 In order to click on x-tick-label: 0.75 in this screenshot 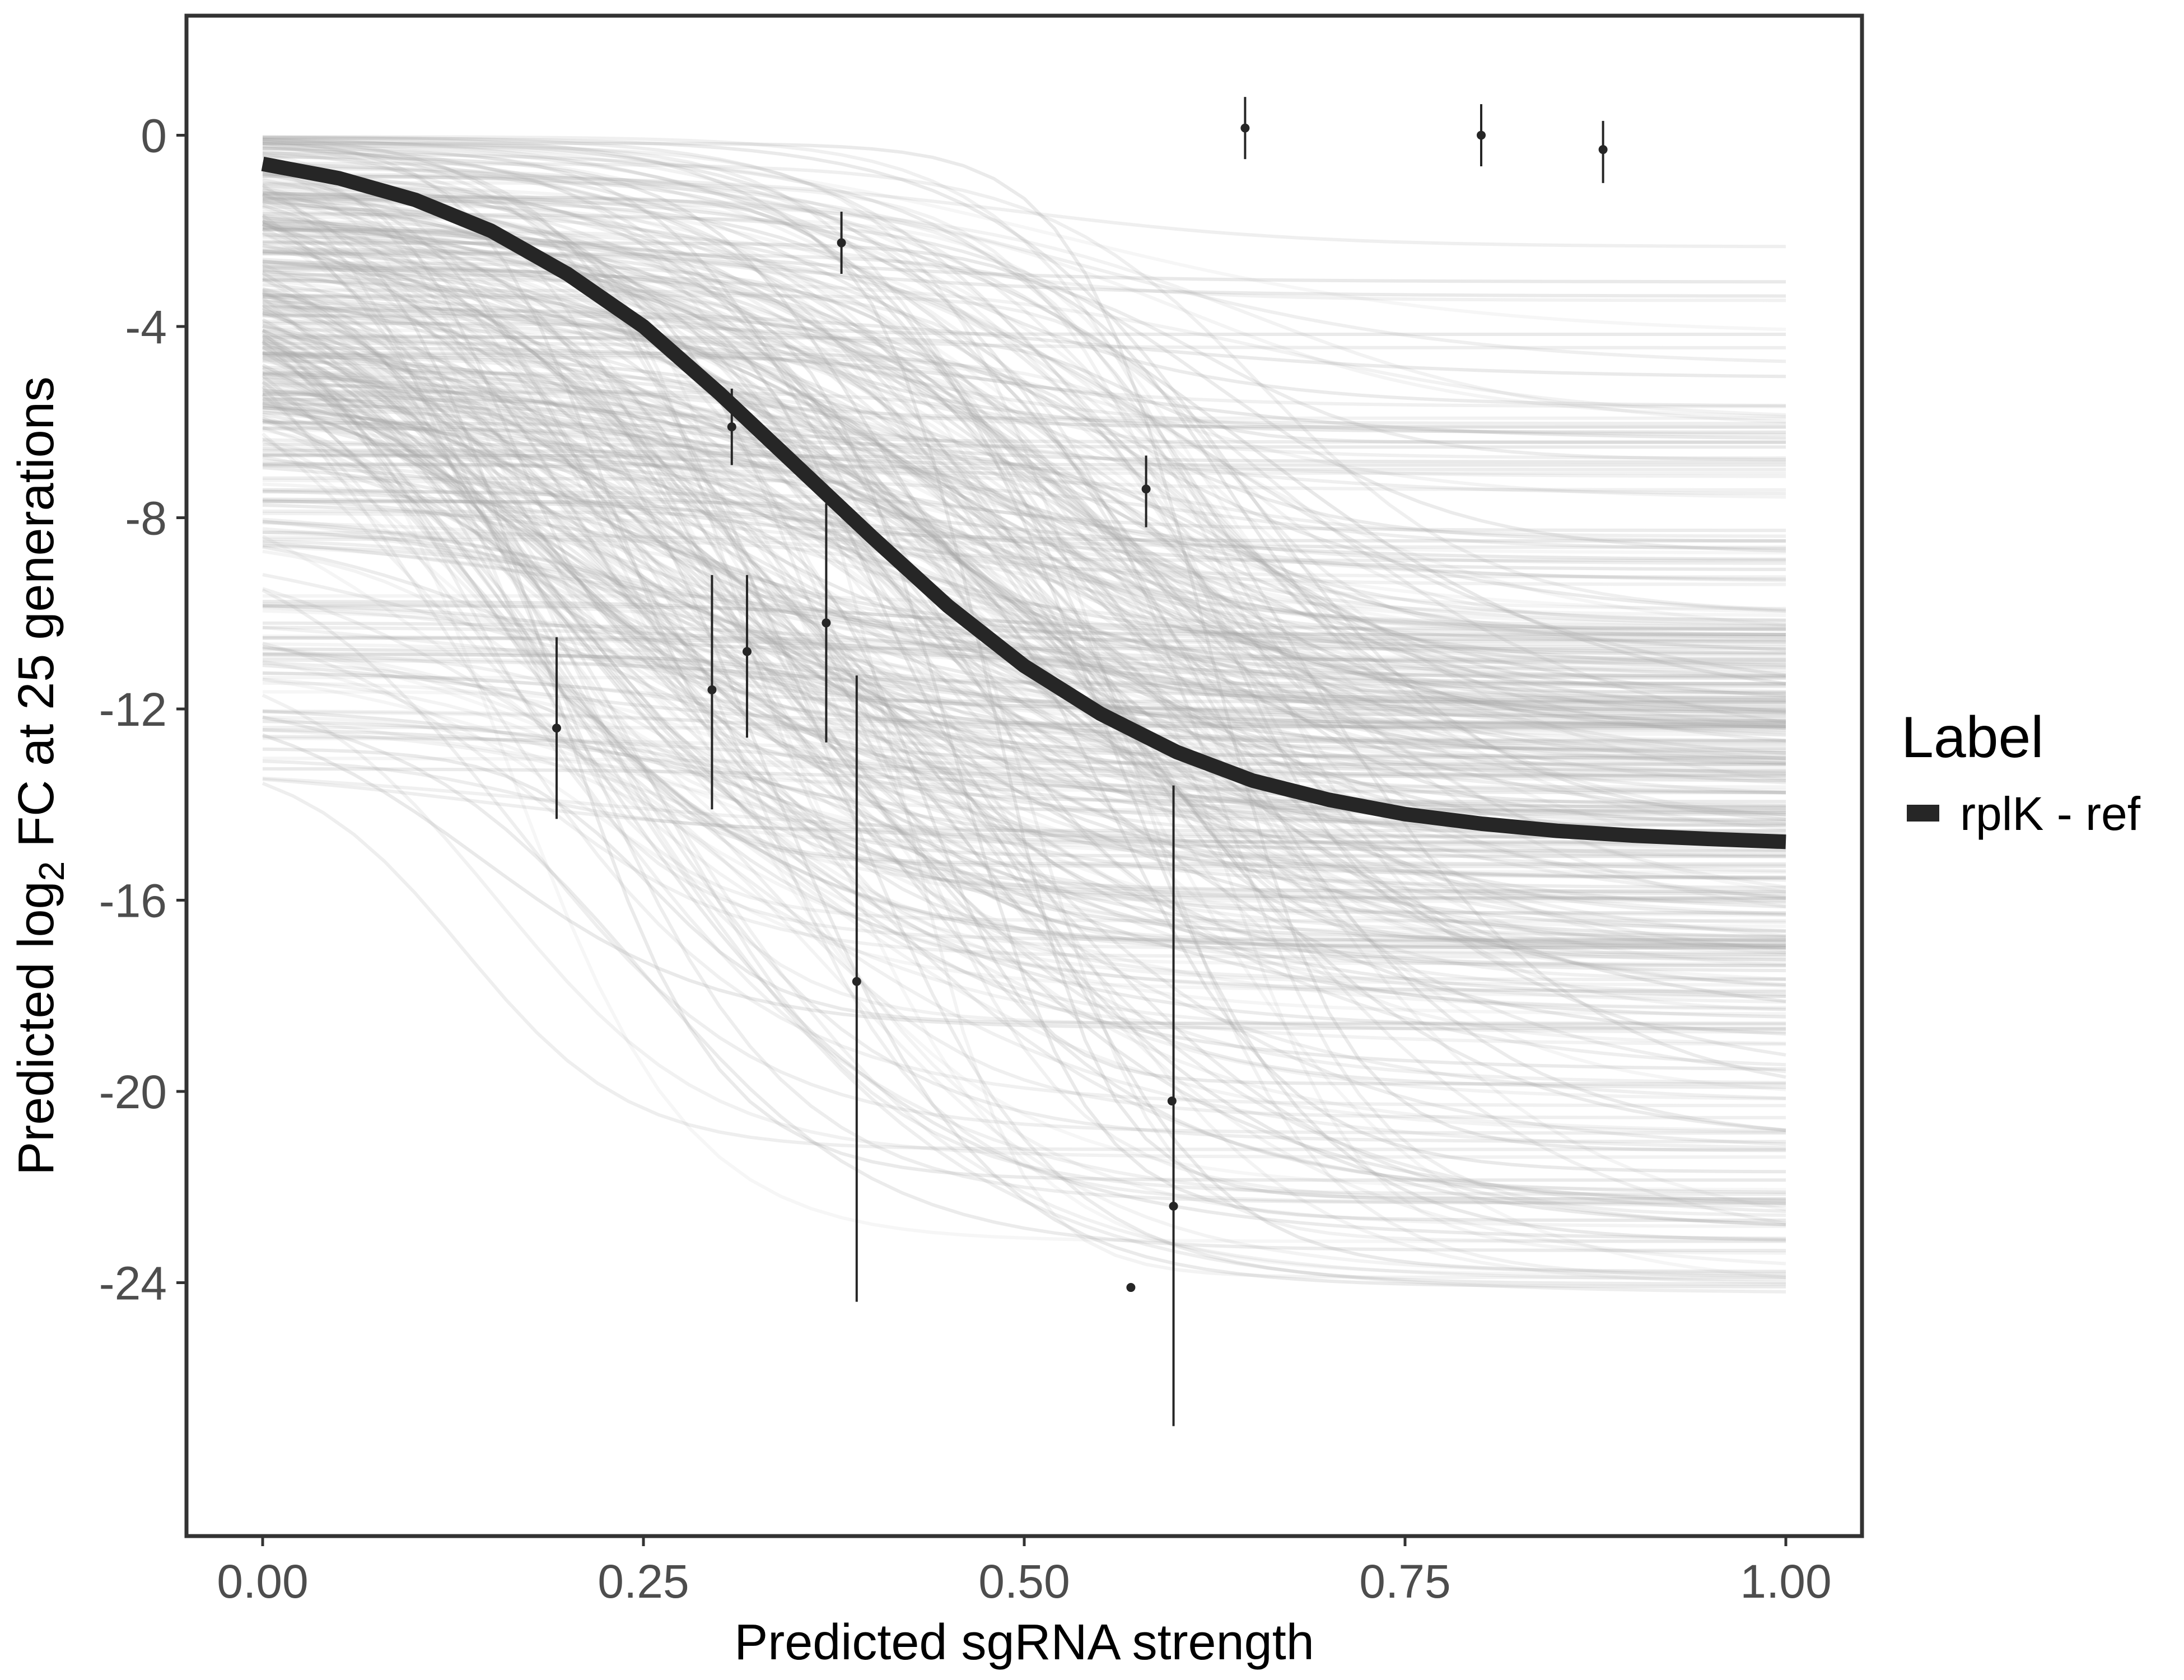, I will do `click(1405, 1582)`.